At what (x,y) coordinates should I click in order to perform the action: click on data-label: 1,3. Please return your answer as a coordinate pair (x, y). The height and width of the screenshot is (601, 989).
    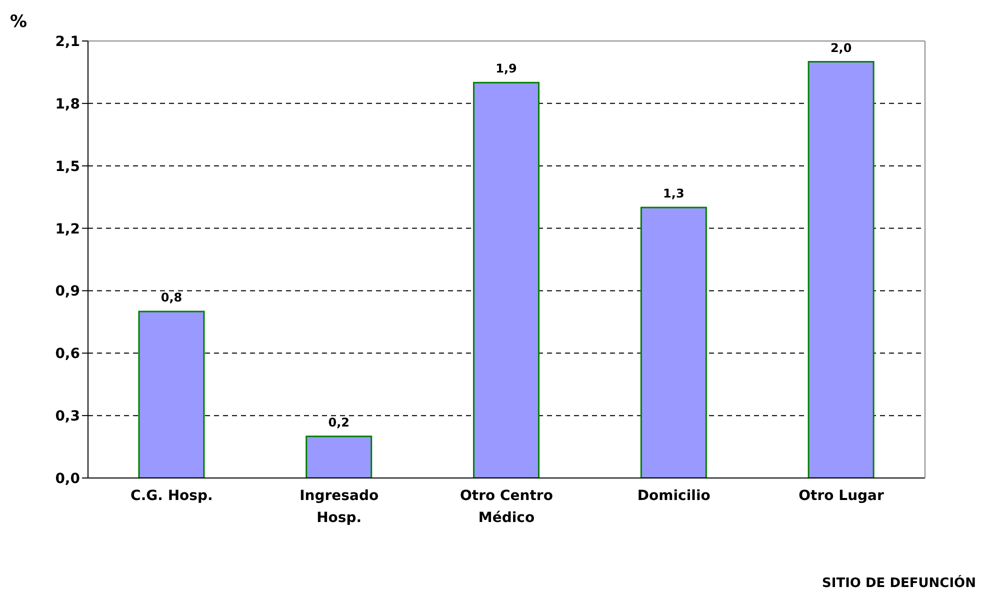
    Looking at the image, I should click on (673, 193).